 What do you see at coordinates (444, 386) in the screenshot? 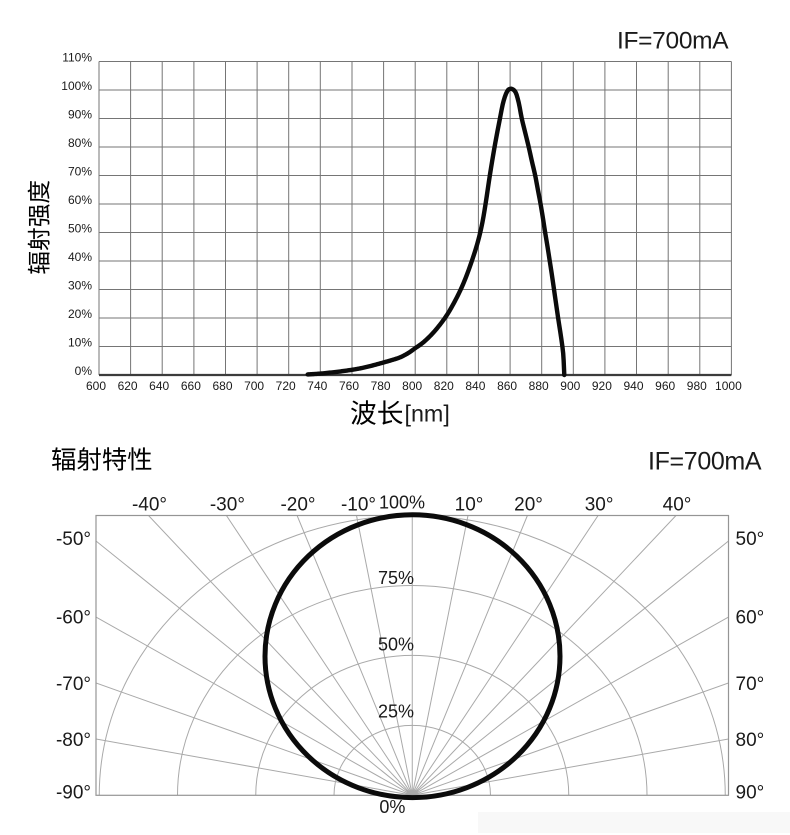
I see `svg-text: 820` at bounding box center [444, 386].